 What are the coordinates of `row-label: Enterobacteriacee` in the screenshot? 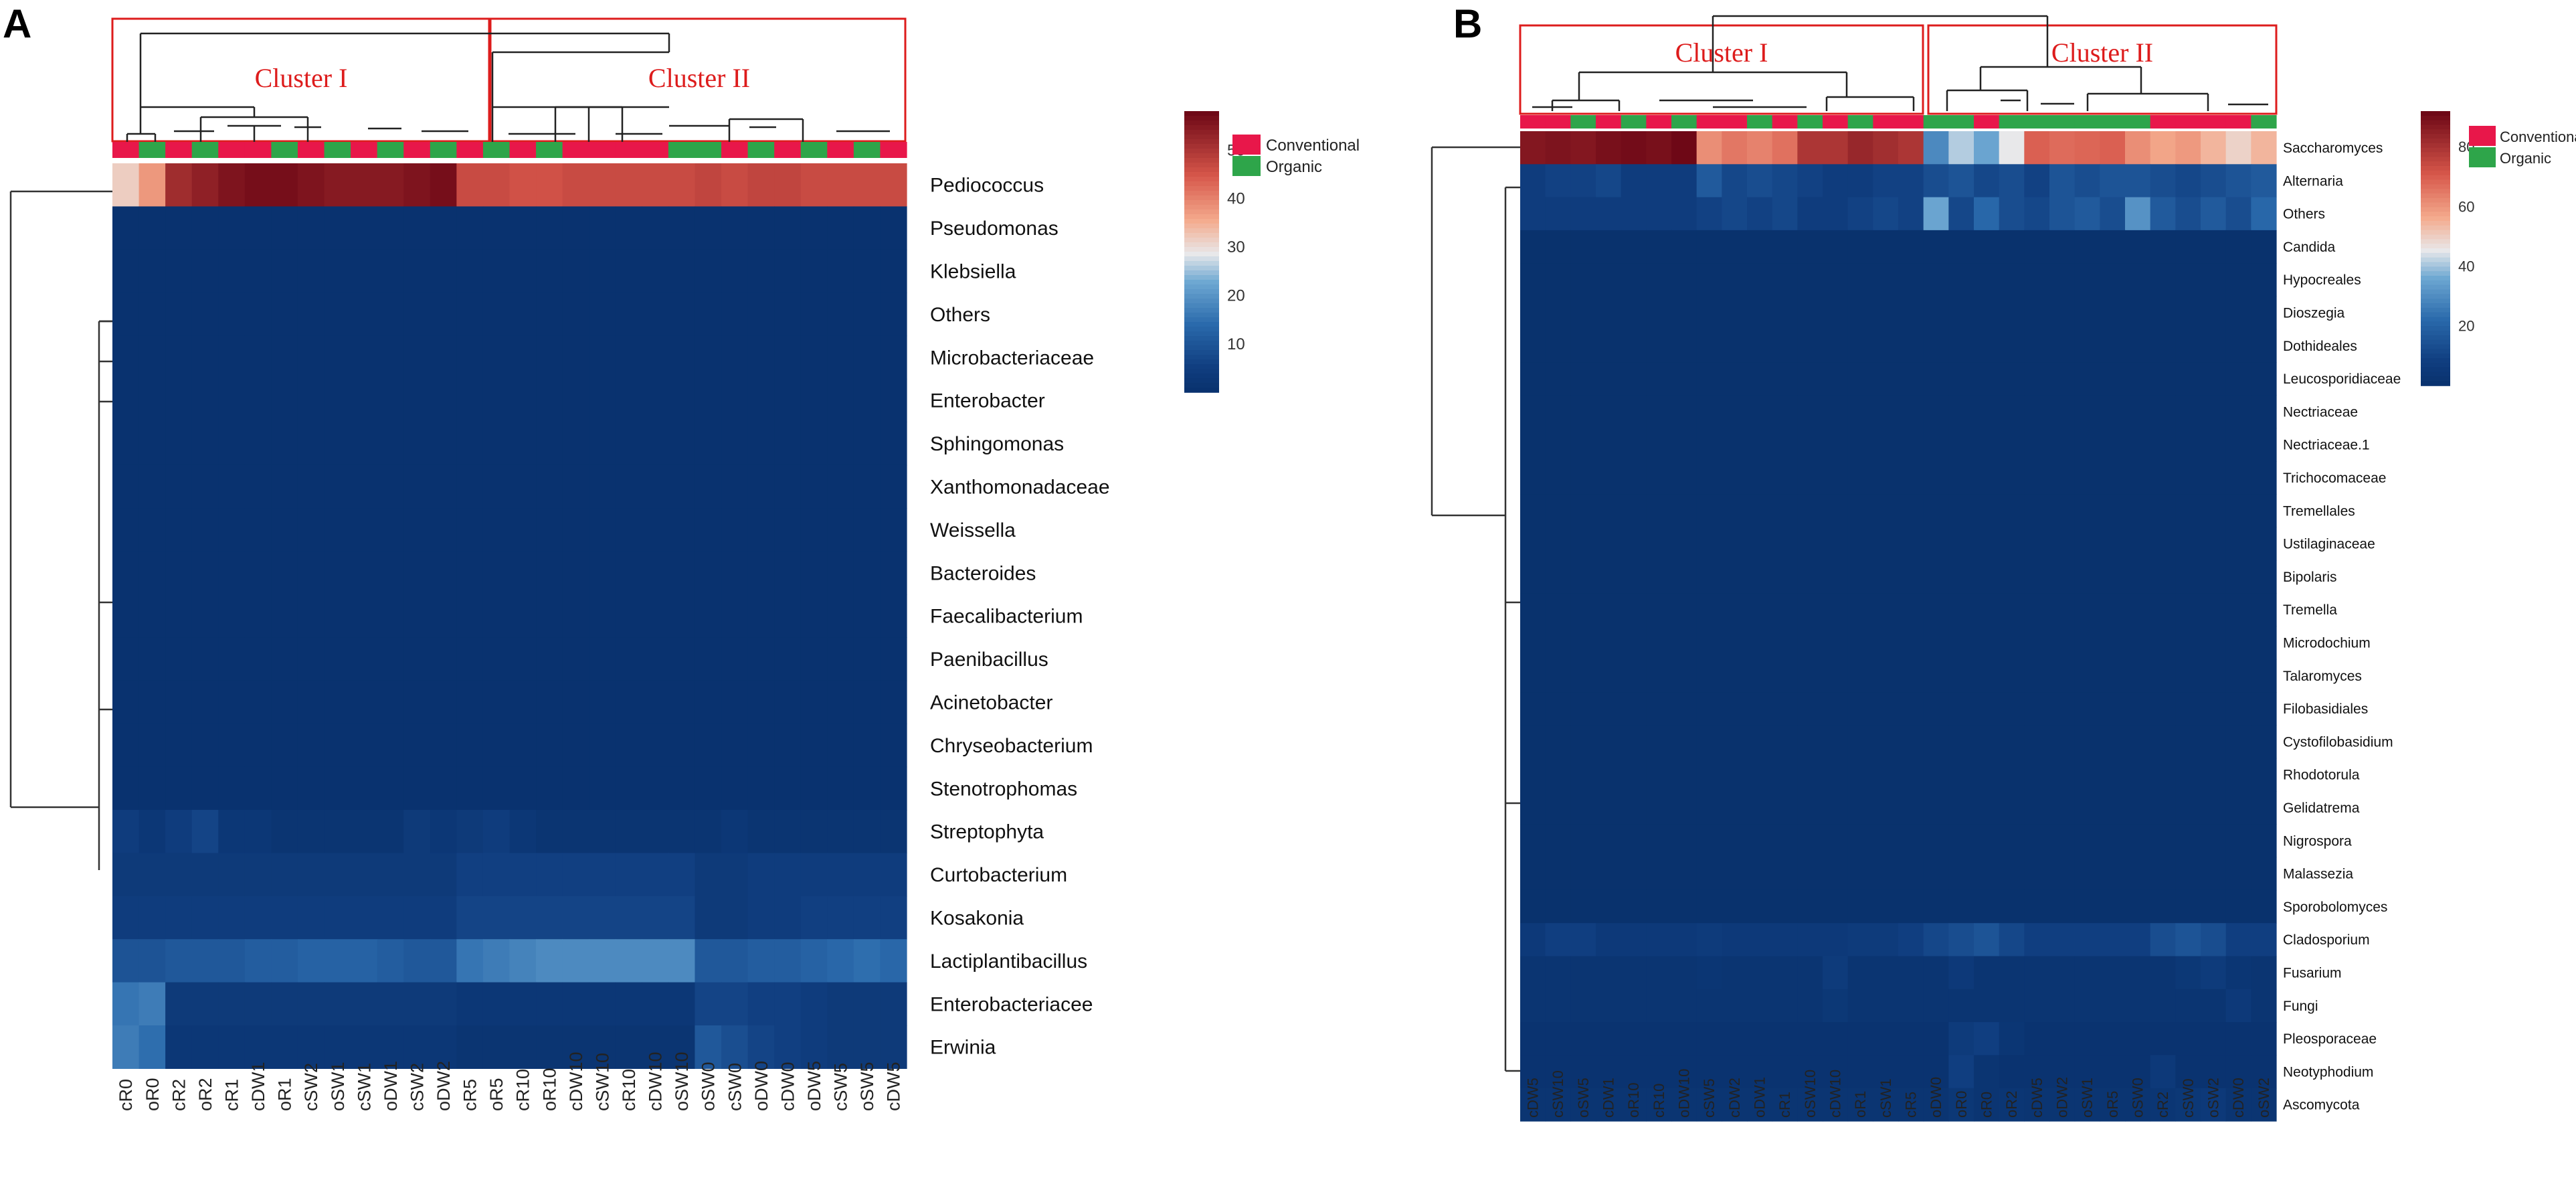 It's located at (1012, 1004).